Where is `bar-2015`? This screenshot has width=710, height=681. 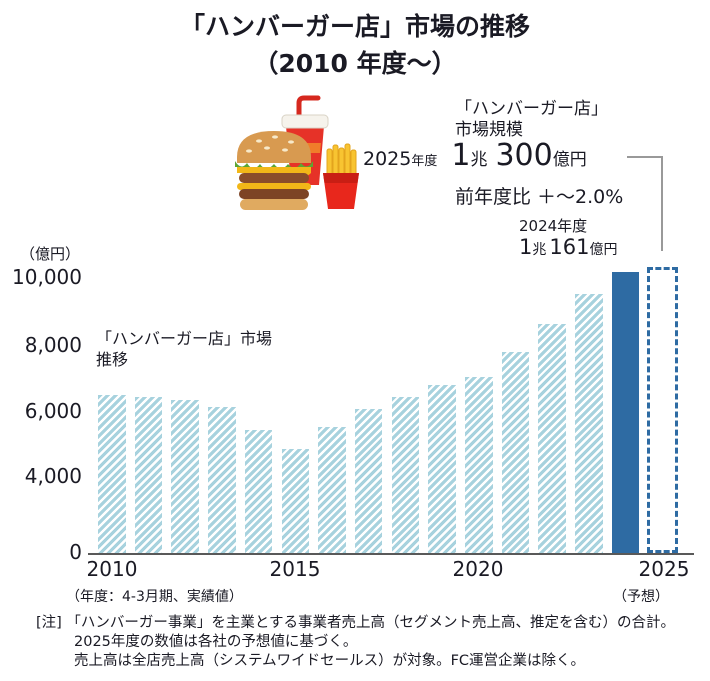
bar-2015 is located at coordinates (295, 500).